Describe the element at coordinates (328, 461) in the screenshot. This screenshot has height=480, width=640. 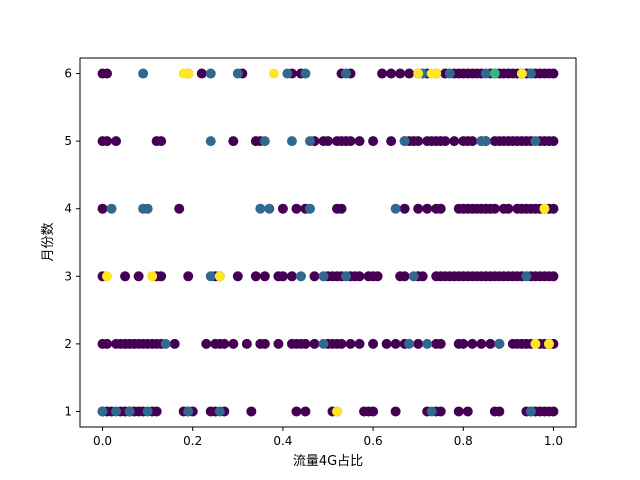
I see `x-axis-label: 流量4G占比` at that location.